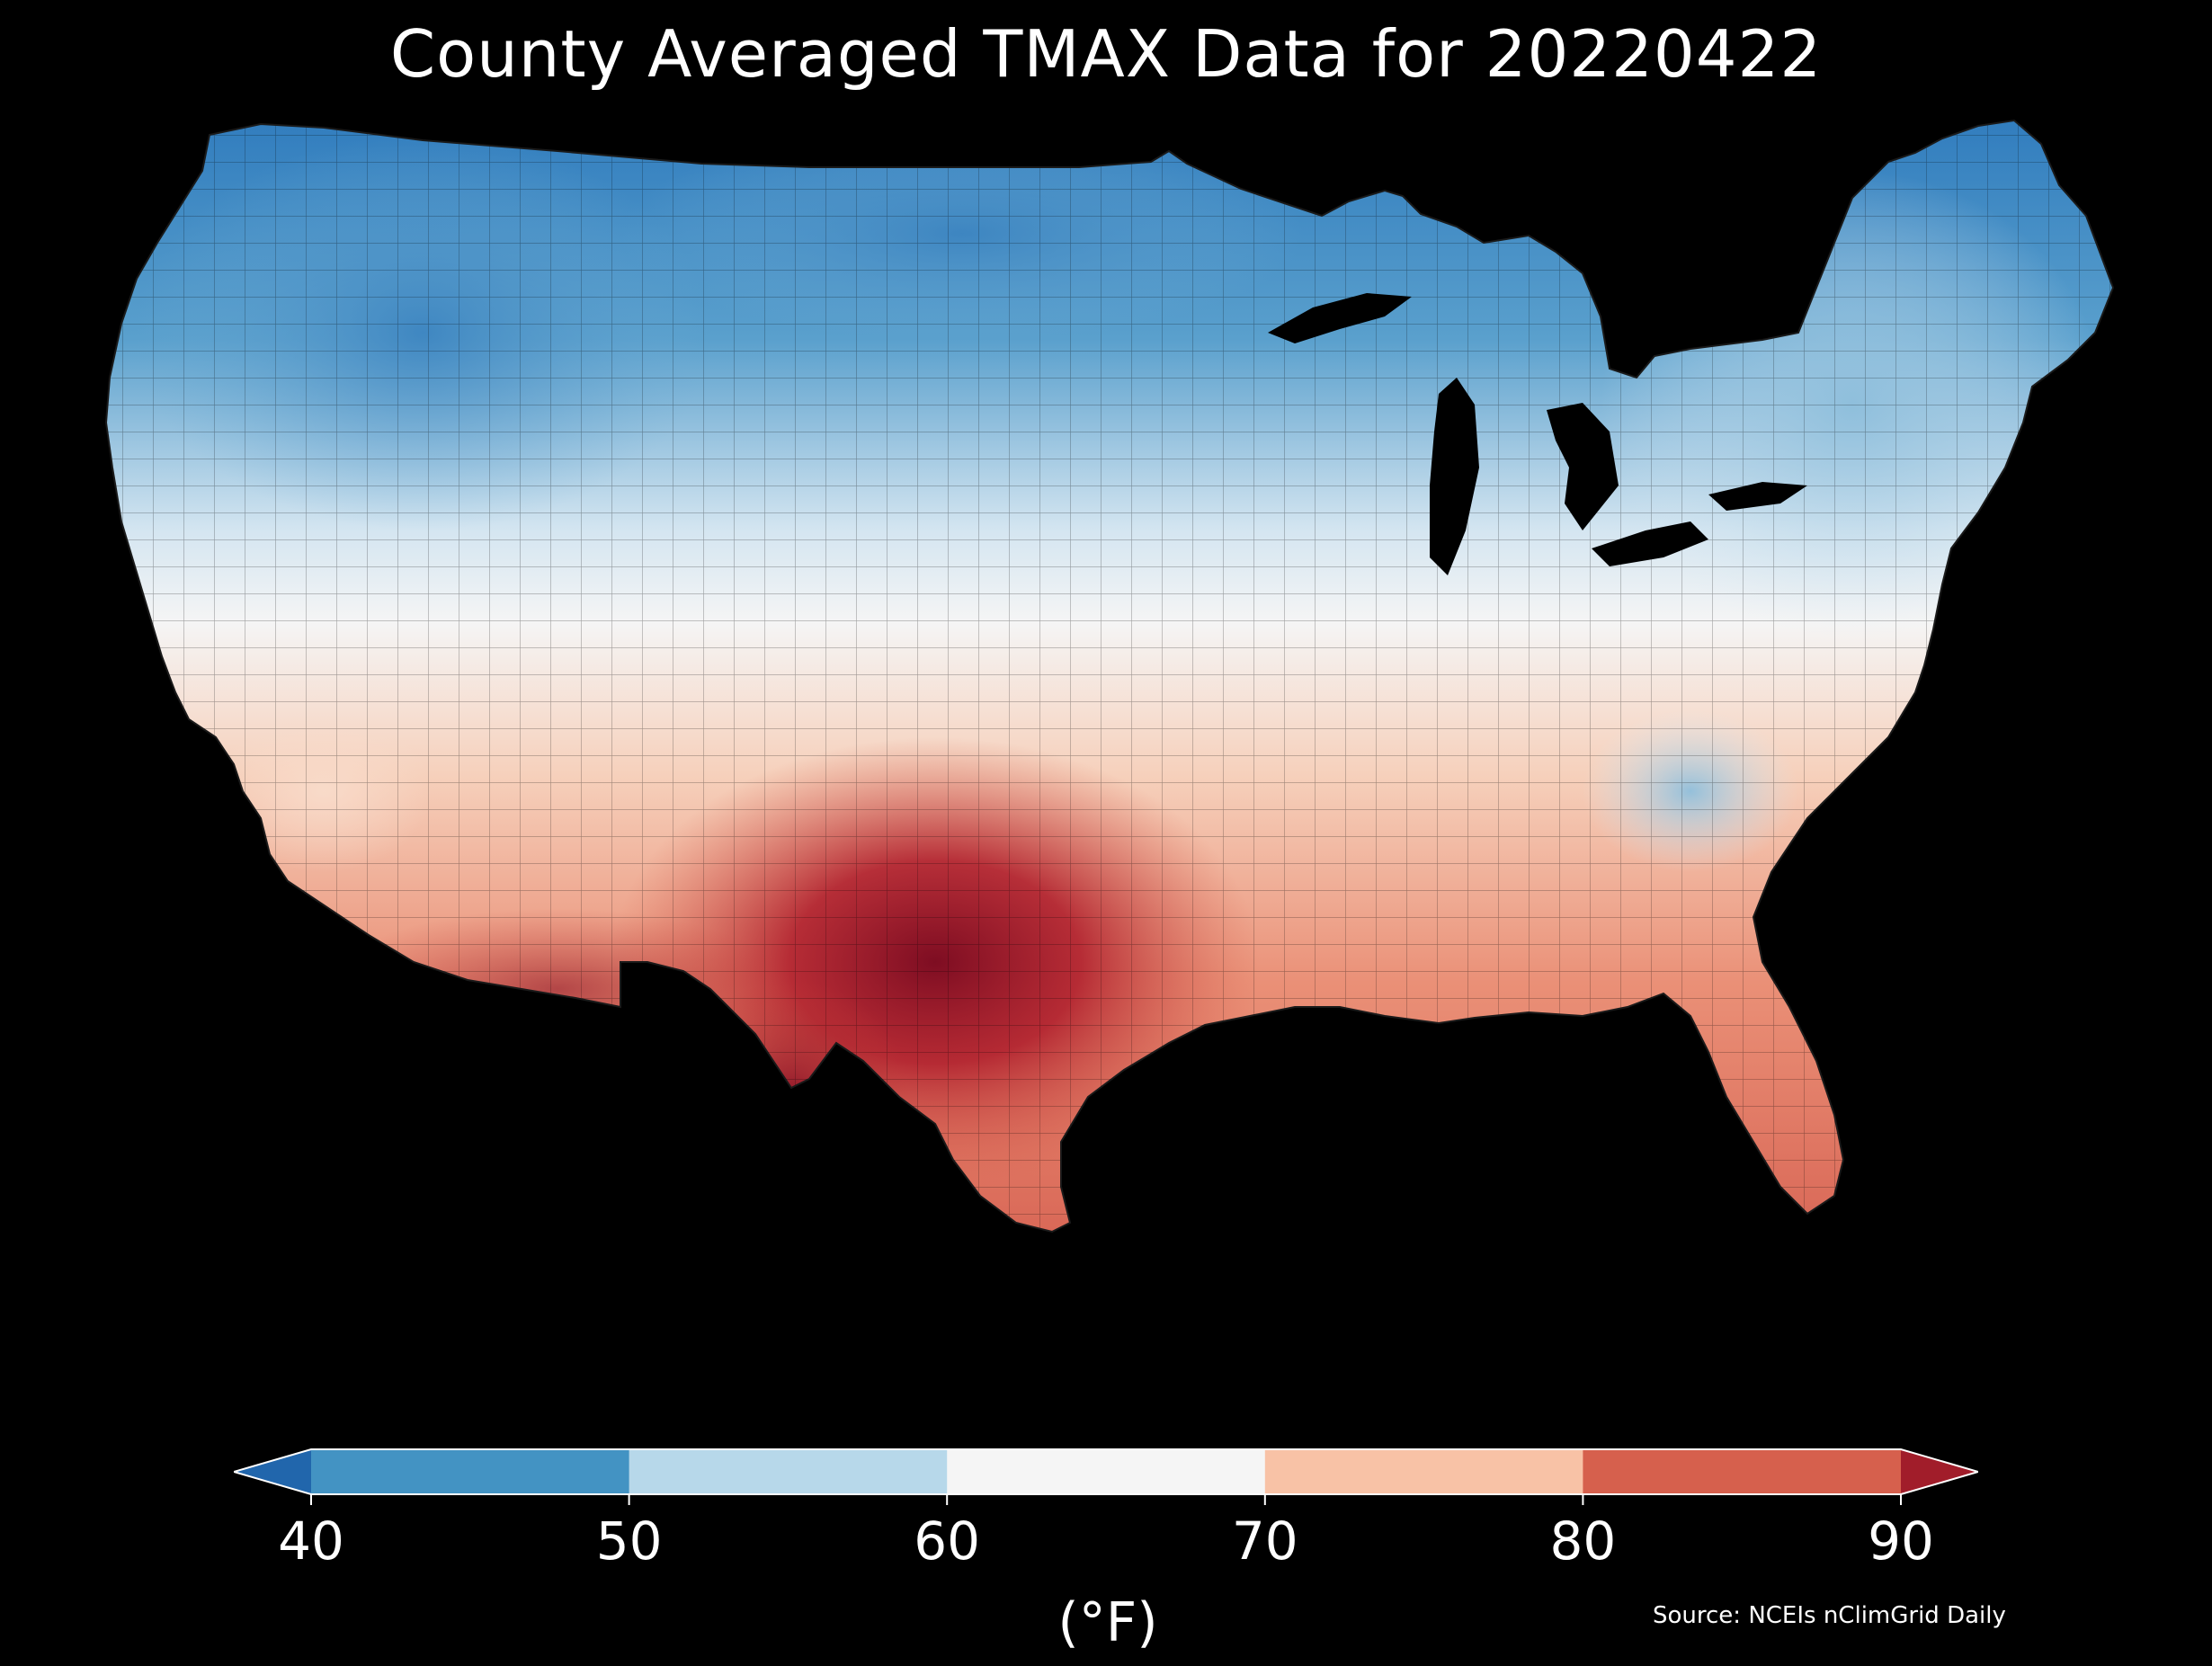 This screenshot has height=1666, width=2212. I want to click on colorbar-tick-label: 80, so click(1583, 1541).